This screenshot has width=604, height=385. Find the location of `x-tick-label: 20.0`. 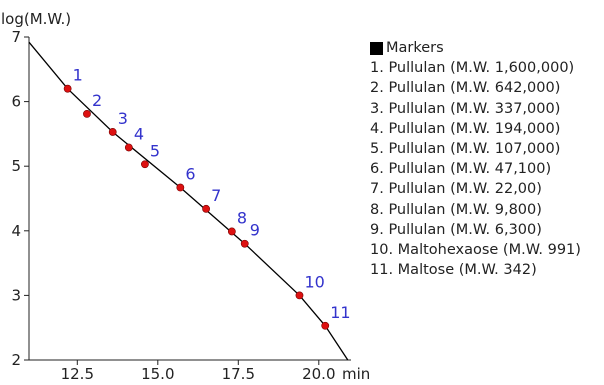

x-tick-label: 20.0 is located at coordinates (318, 374).